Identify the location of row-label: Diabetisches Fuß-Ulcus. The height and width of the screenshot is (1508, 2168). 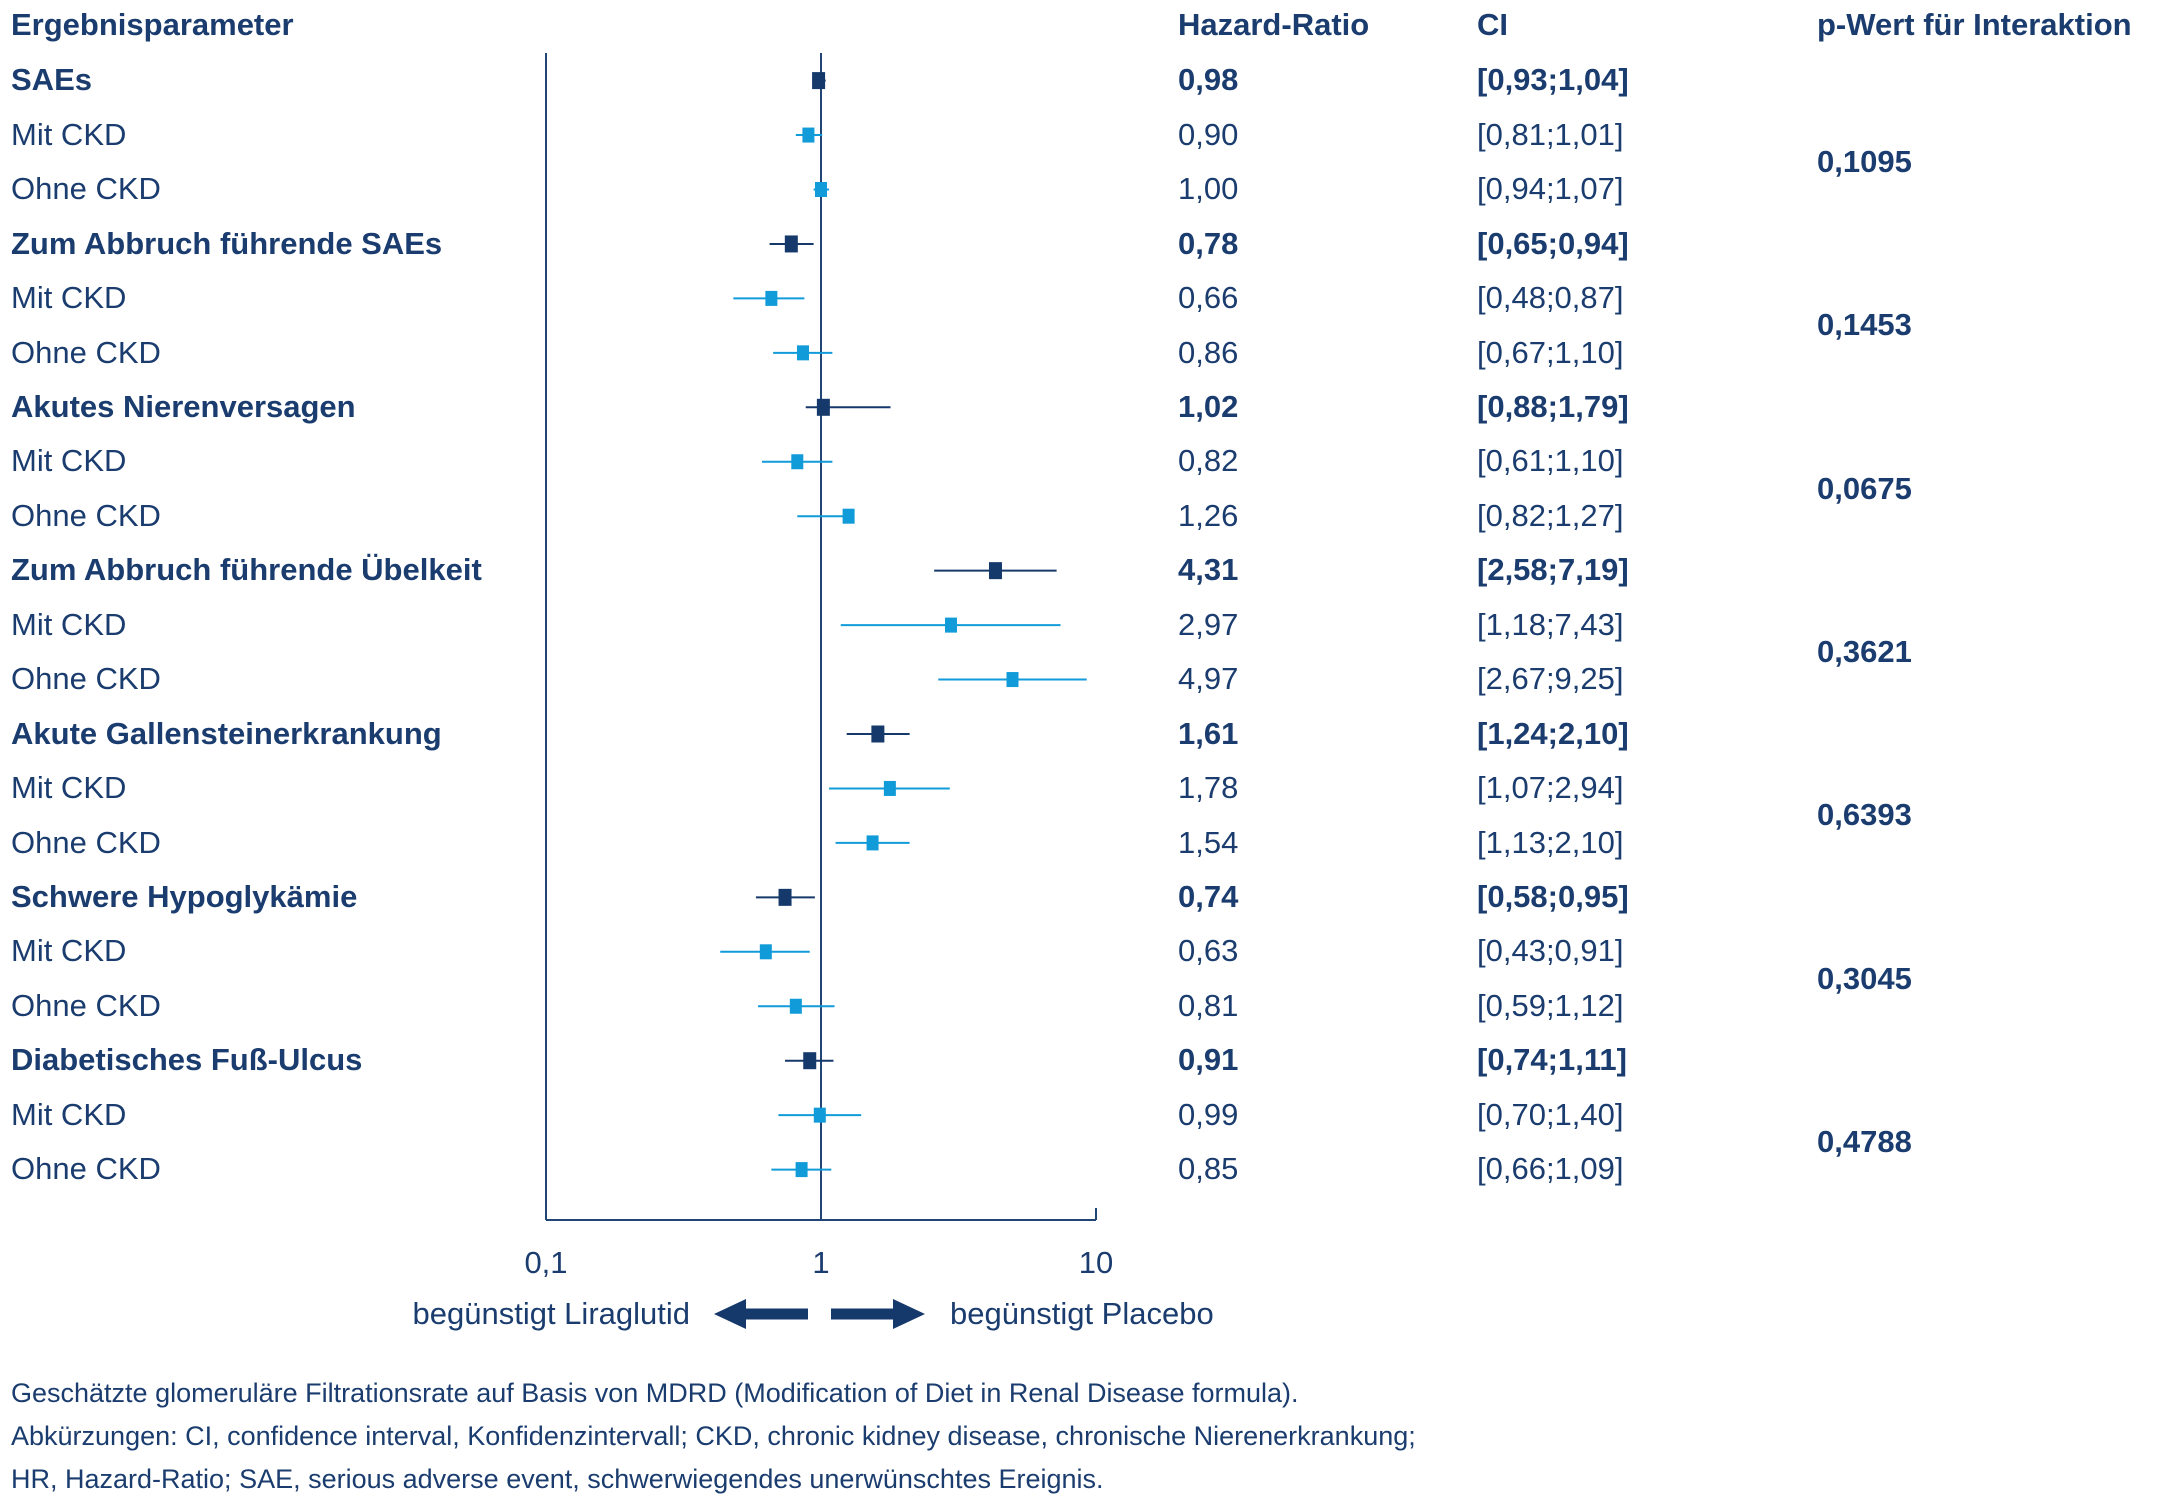
(187, 1060).